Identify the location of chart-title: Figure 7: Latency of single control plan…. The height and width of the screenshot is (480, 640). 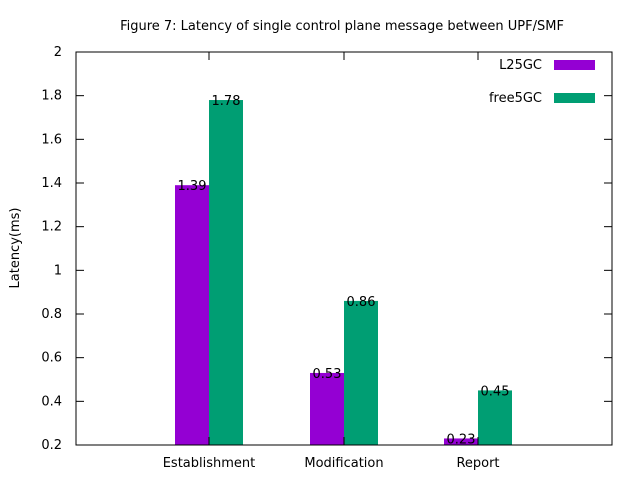
(342, 26).